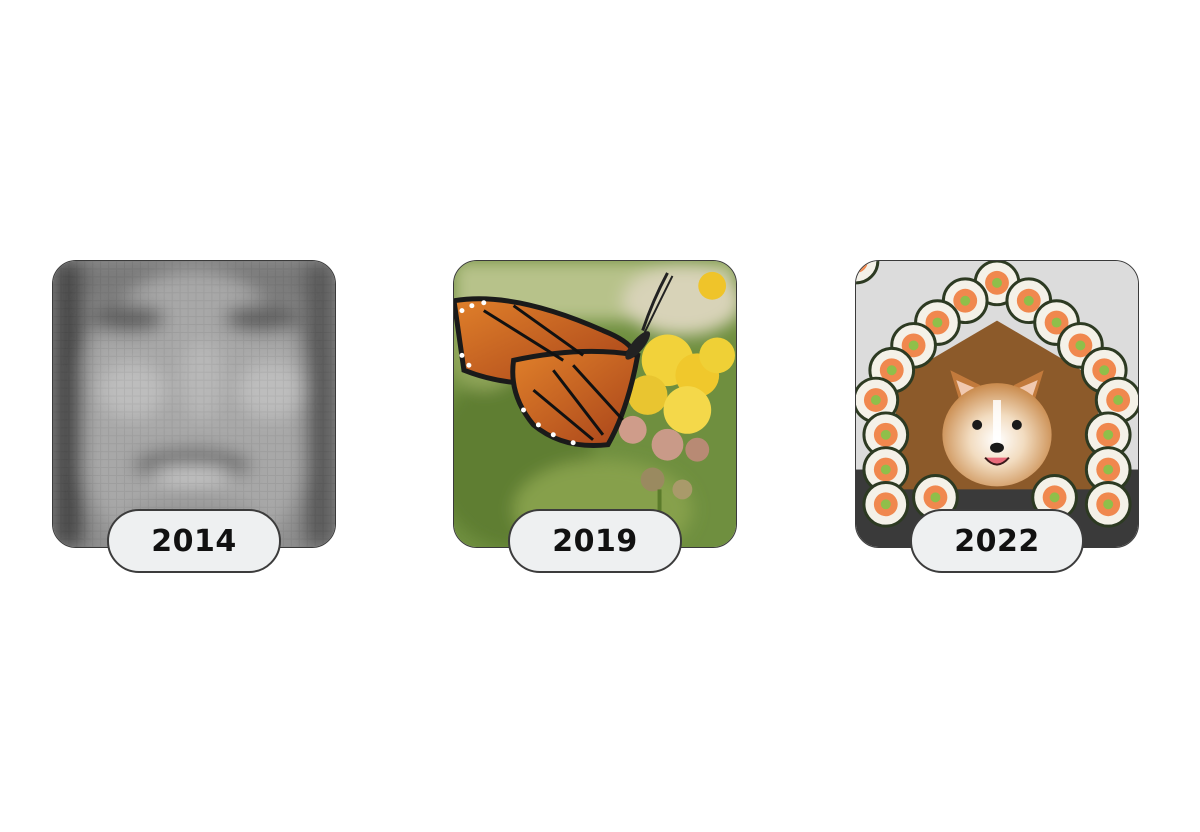 The image size is (1200, 832). What do you see at coordinates (194, 404) in the screenshot?
I see `face-image` at bounding box center [194, 404].